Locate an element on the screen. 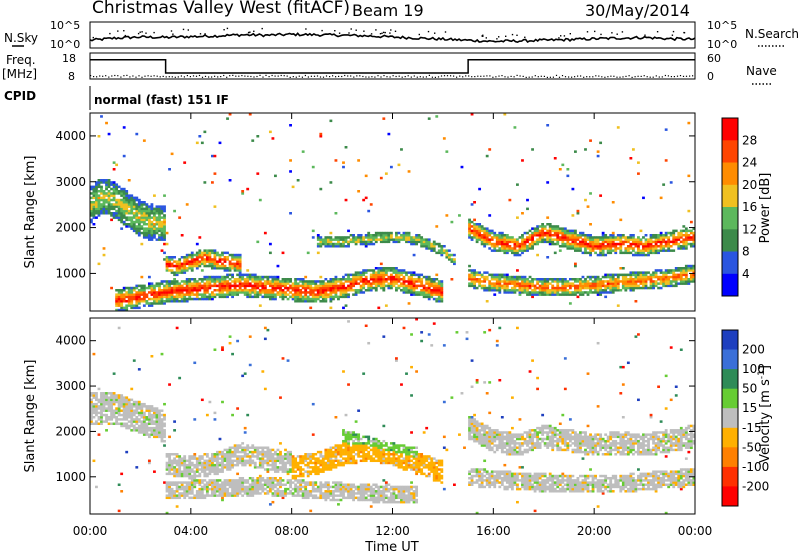  ytick-label: 3000 is located at coordinates (70, 182).